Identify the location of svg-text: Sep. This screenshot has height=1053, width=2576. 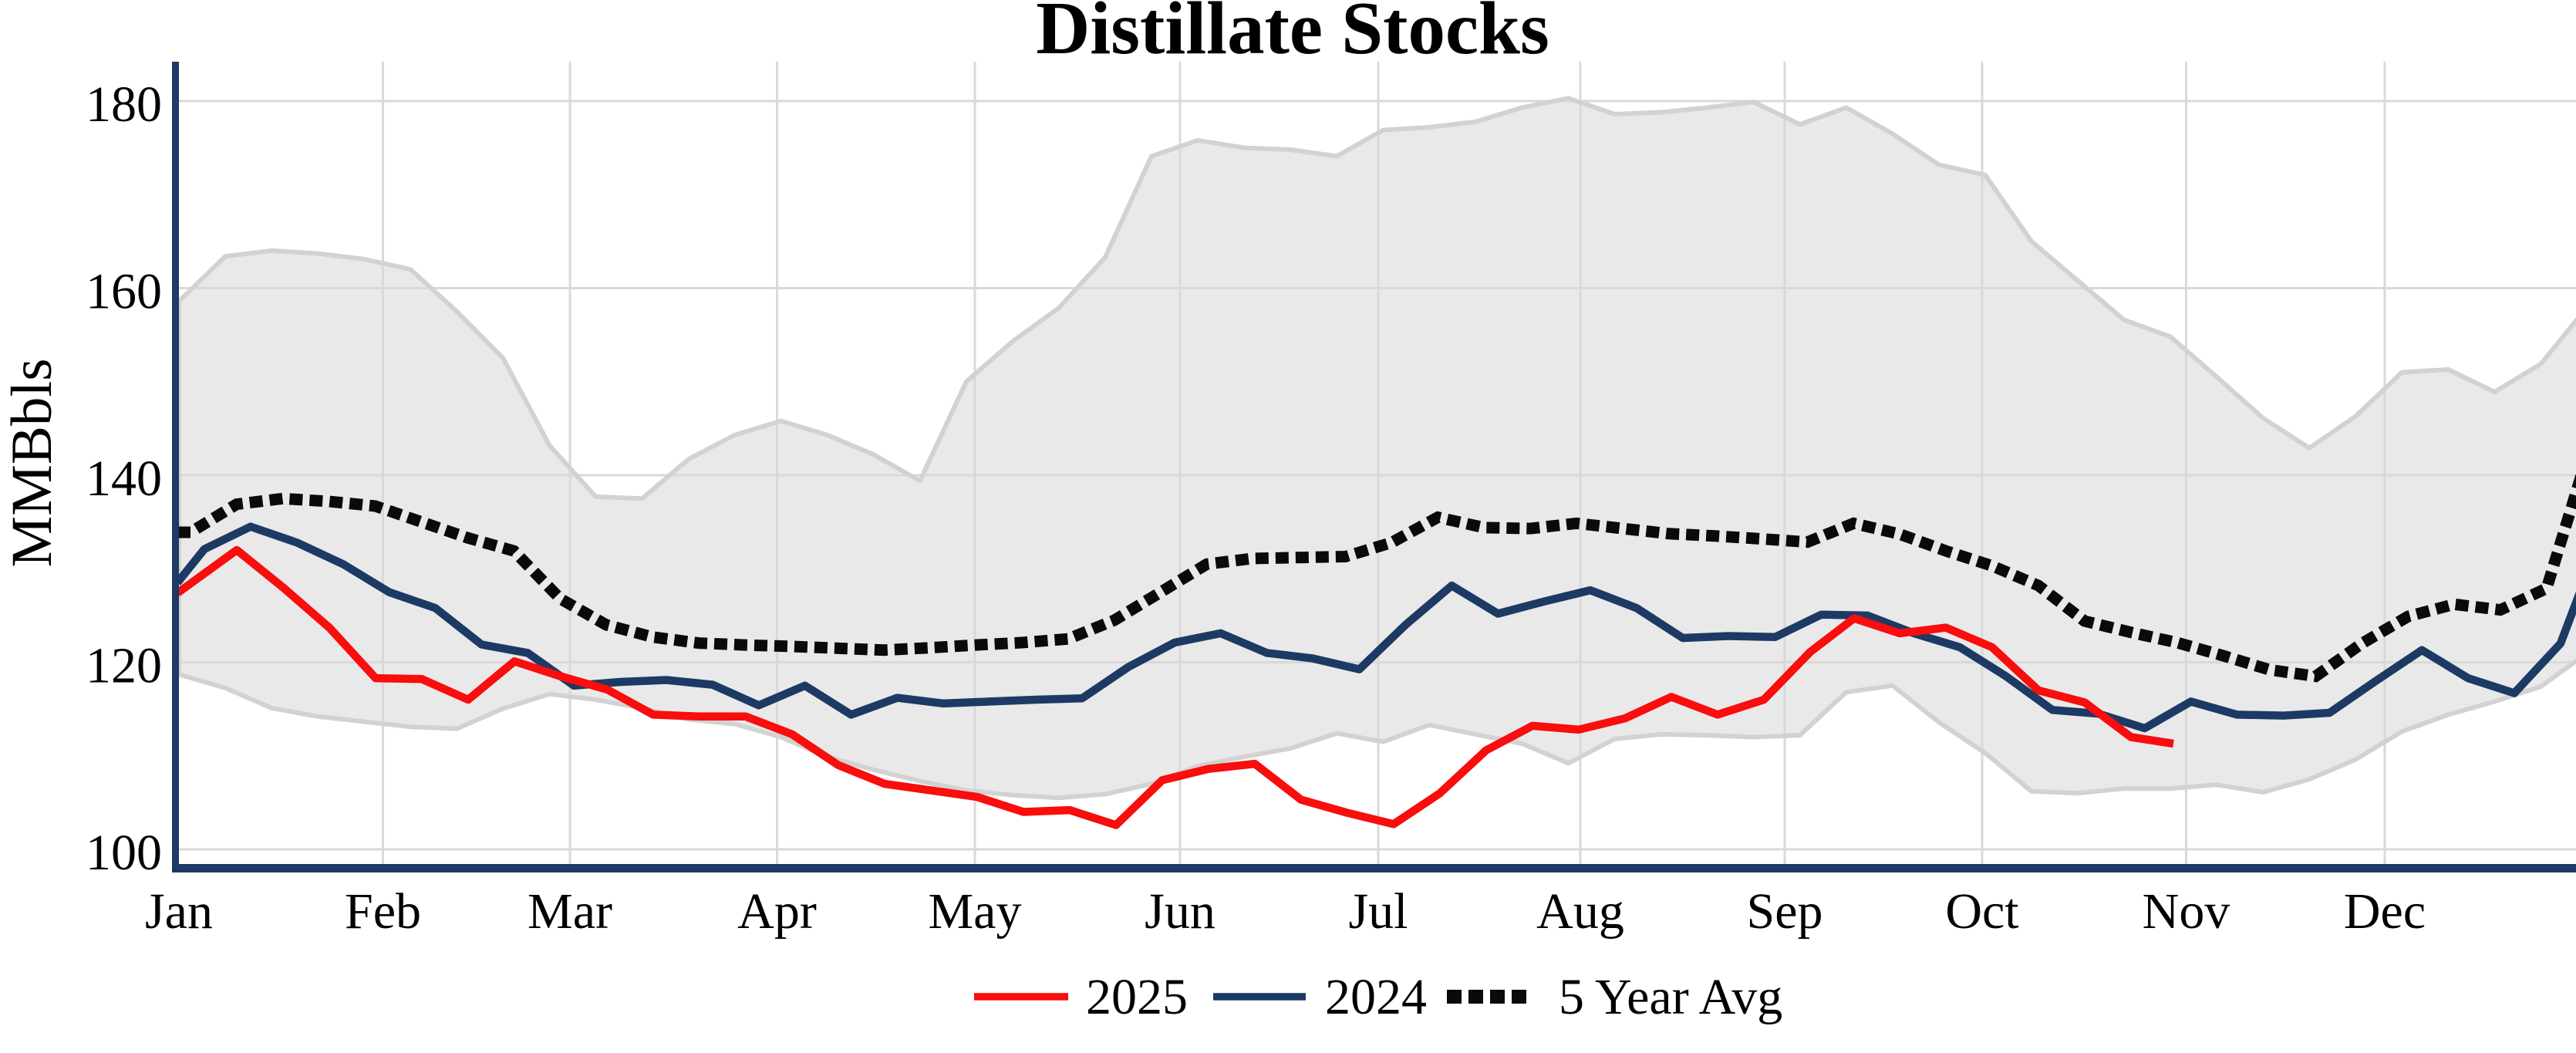
(1785, 912).